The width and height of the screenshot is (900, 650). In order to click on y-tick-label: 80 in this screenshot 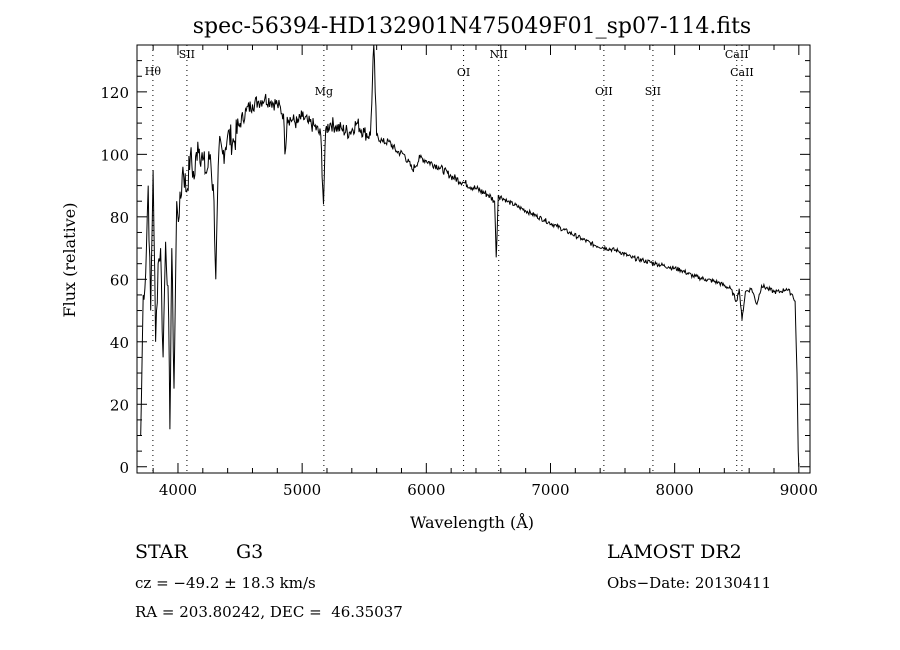, I will do `click(119, 218)`.